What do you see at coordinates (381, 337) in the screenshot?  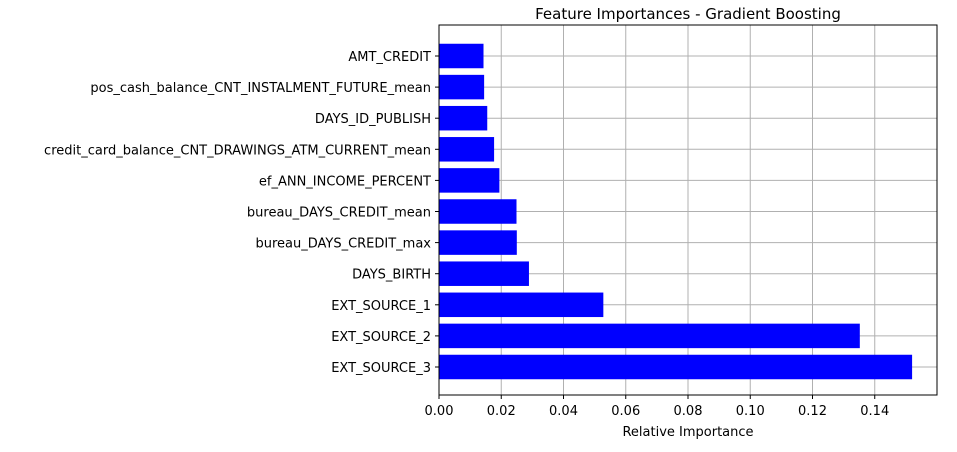 I see `y-tick-label: EXT_SOURCE_2` at bounding box center [381, 337].